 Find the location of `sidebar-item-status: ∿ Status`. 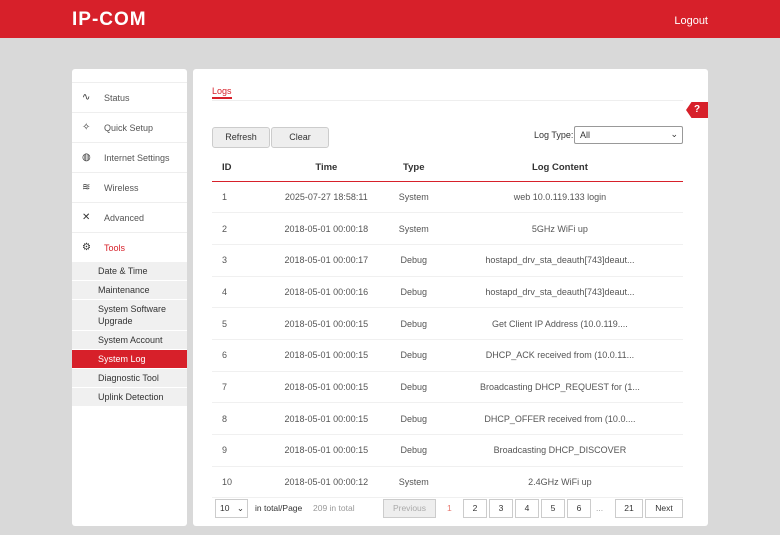

sidebar-item-status: ∿ Status is located at coordinates (129, 97).